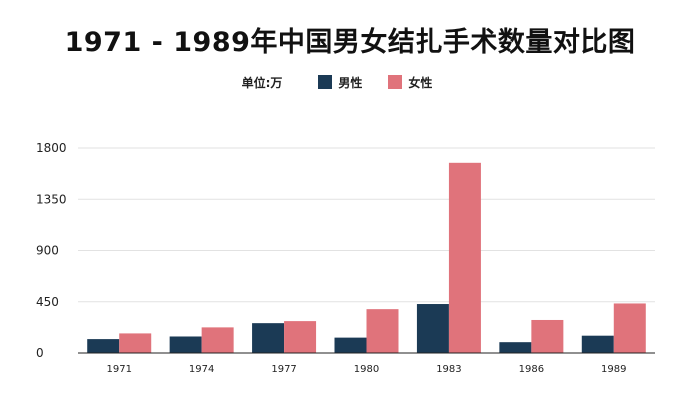  What do you see at coordinates (51, 199) in the screenshot?
I see `y-tick-label: 1350` at bounding box center [51, 199].